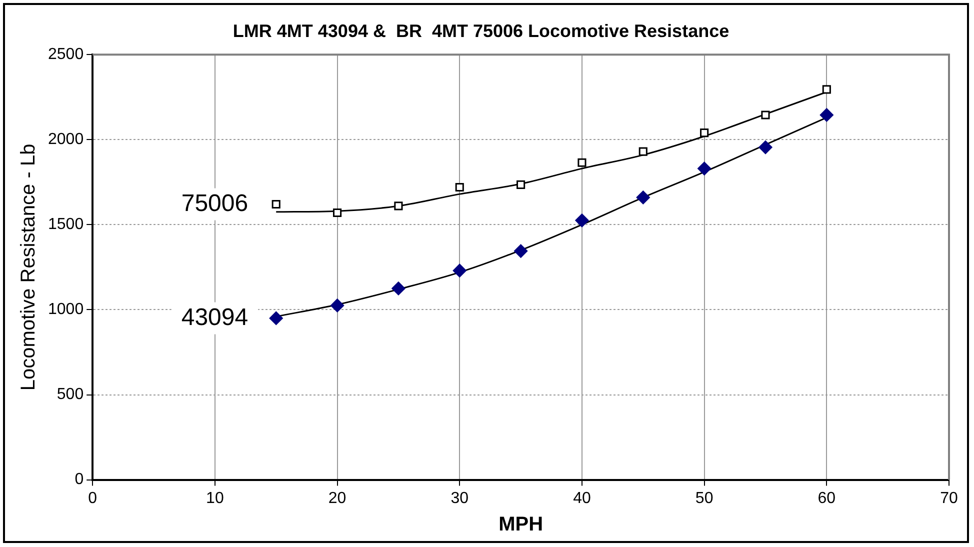  I want to click on series-label: 75006, so click(214, 203).